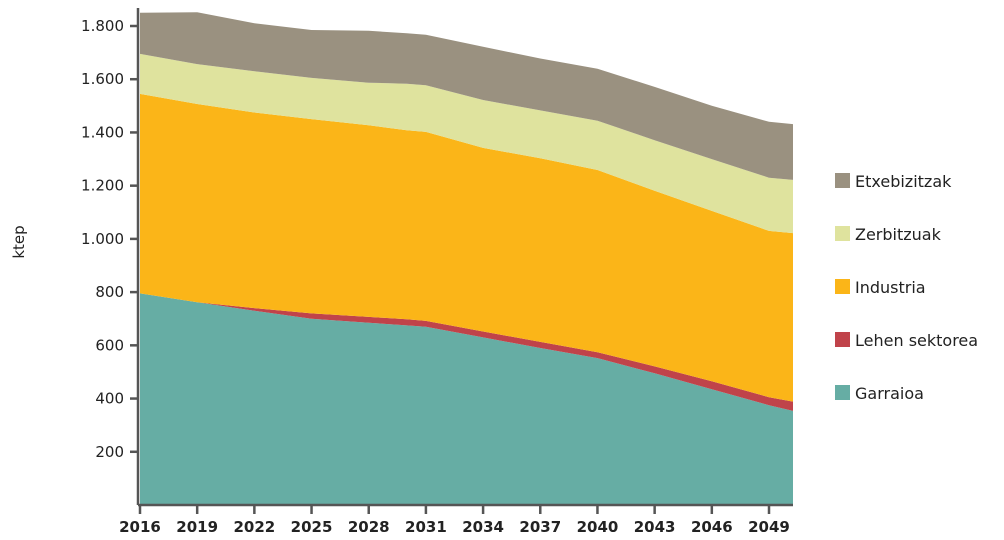 This screenshot has width=1004, height=540. I want to click on y-tick-label: 600, so click(109, 345).